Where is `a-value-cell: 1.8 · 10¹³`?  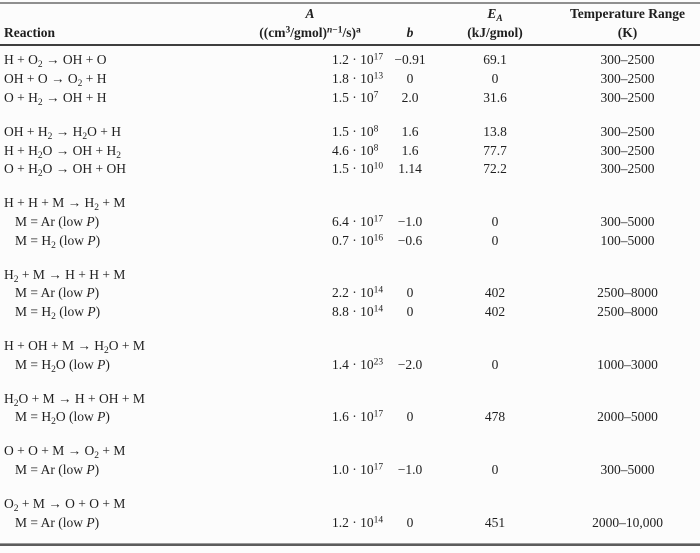
a-value-cell: 1.8 · 10¹³ is located at coordinates (358, 79).